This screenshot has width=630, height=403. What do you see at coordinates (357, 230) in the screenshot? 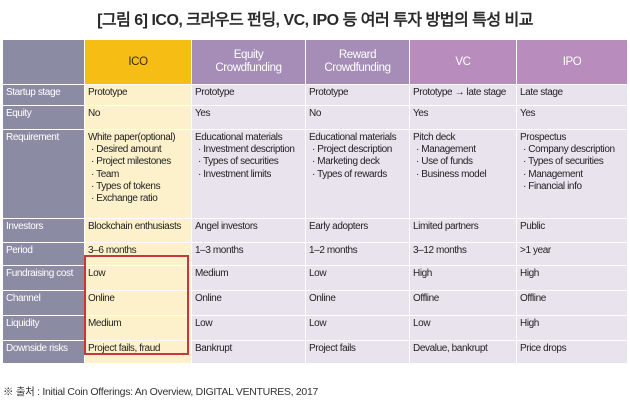
I see `cell-reward-crowdfunding: Early adopters` at bounding box center [357, 230].